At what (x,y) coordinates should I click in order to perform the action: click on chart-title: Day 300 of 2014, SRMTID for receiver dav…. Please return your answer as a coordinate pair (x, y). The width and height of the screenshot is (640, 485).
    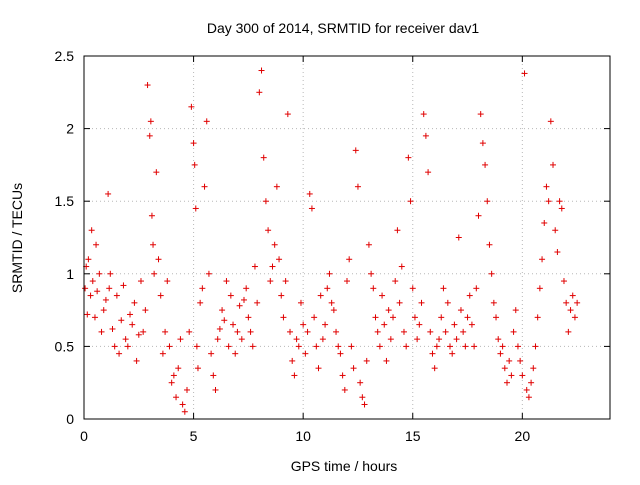
    Looking at the image, I should click on (343, 28).